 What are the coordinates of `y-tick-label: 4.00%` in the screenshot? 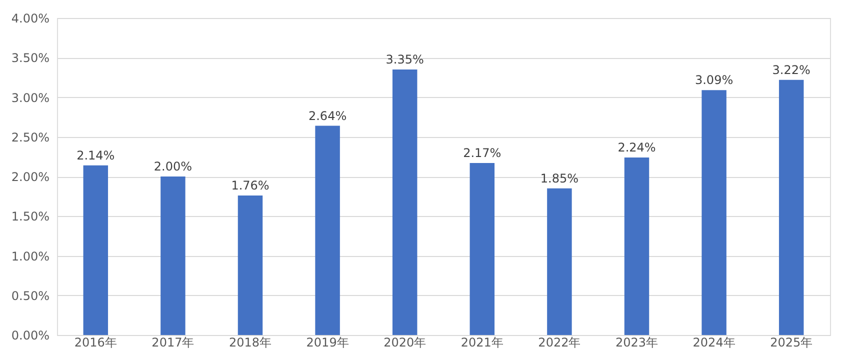 It's located at (30, 19).